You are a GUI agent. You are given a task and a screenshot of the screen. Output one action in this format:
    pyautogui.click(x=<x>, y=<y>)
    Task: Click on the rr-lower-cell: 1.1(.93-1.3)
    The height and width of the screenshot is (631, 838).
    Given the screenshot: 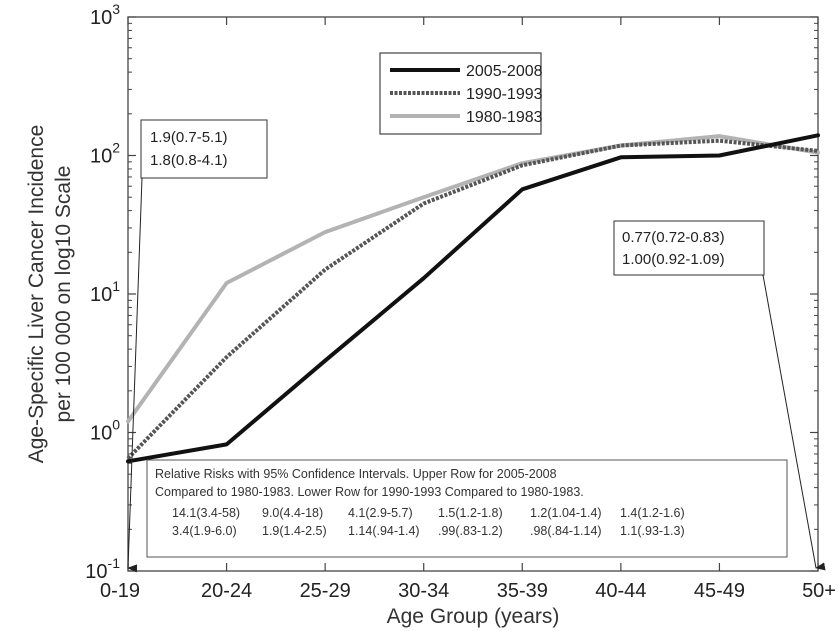 What is the action you would take?
    pyautogui.click(x=652, y=531)
    